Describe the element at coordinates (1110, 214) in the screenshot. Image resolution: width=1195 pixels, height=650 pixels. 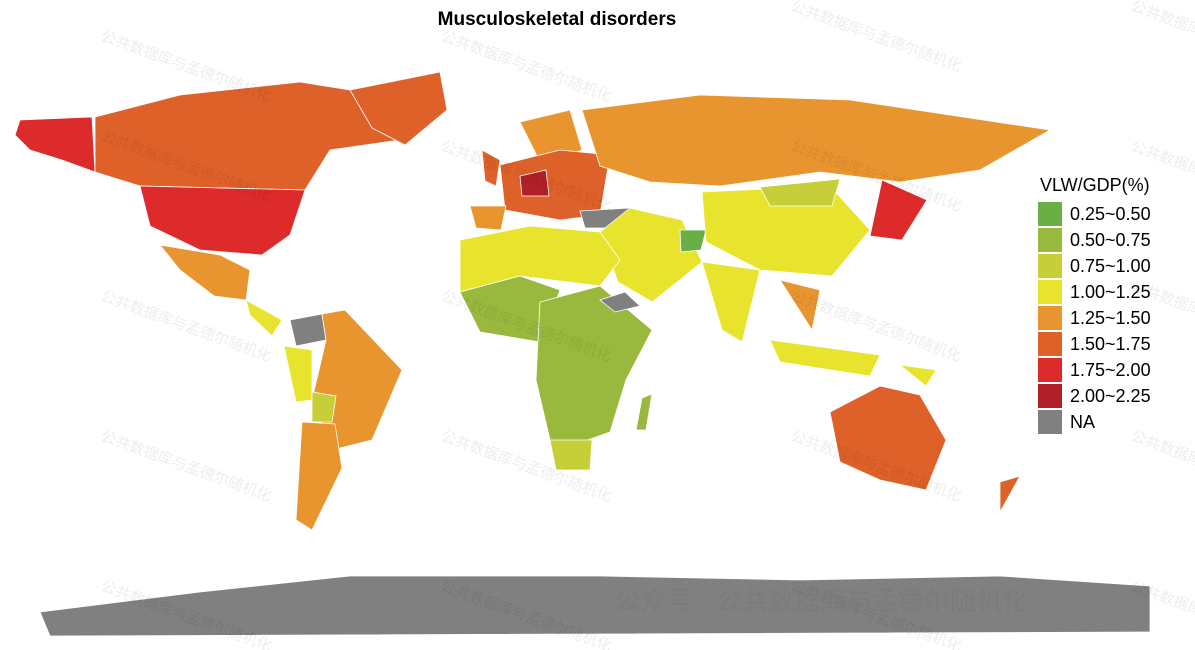
I see `legend-label: 0.25~0.50` at that location.